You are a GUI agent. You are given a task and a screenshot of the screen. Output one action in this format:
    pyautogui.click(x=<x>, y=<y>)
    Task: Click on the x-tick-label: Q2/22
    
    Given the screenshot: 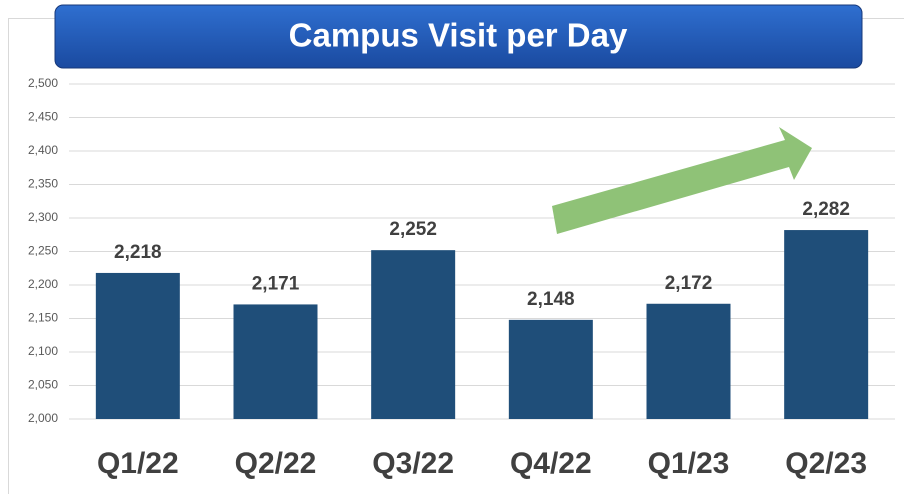 What is the action you would take?
    pyautogui.click(x=276, y=463)
    